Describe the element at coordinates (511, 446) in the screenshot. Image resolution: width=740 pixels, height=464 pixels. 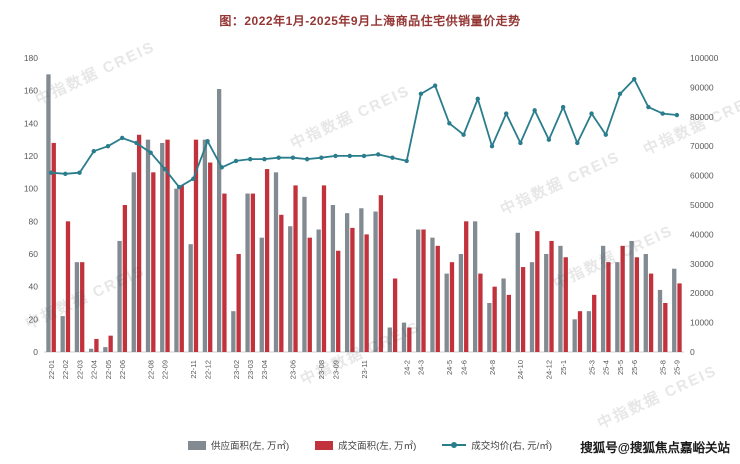
I see `legend-label-average-price: 成交均价(右, 元/㎡)` at that location.